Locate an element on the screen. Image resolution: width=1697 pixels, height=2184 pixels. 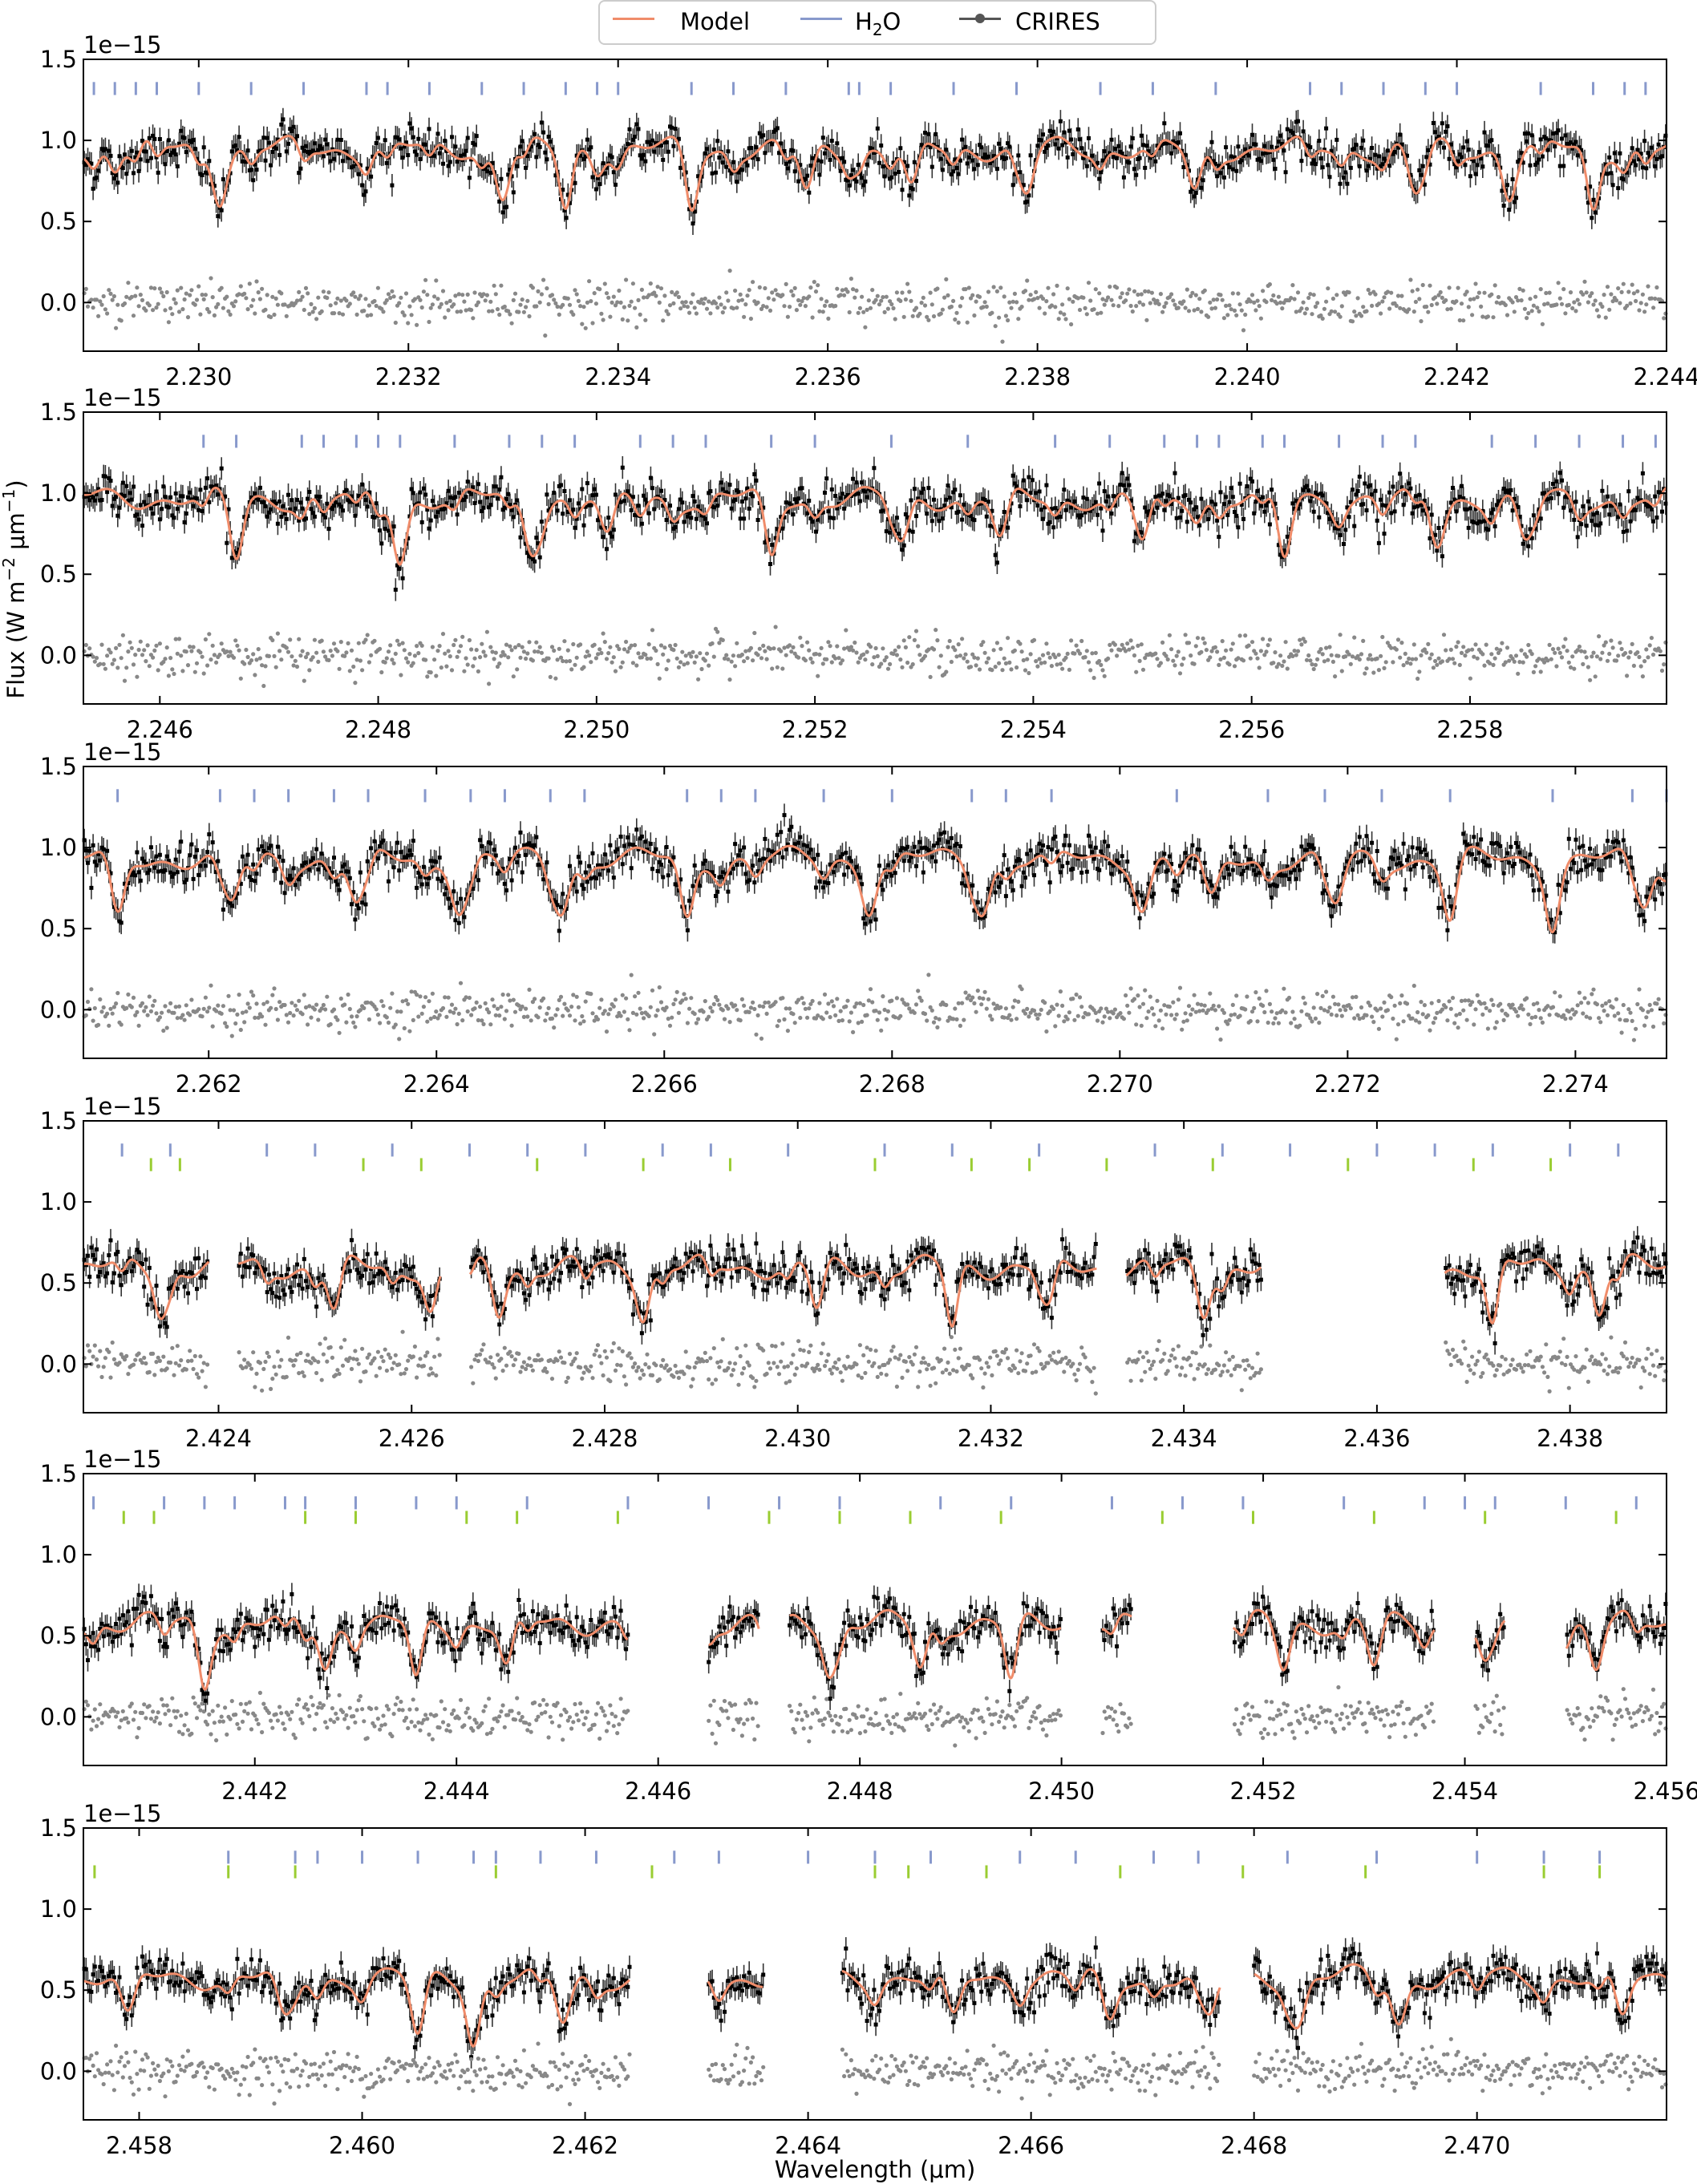
xtick-label: 2.264 is located at coordinates (436, 1084).